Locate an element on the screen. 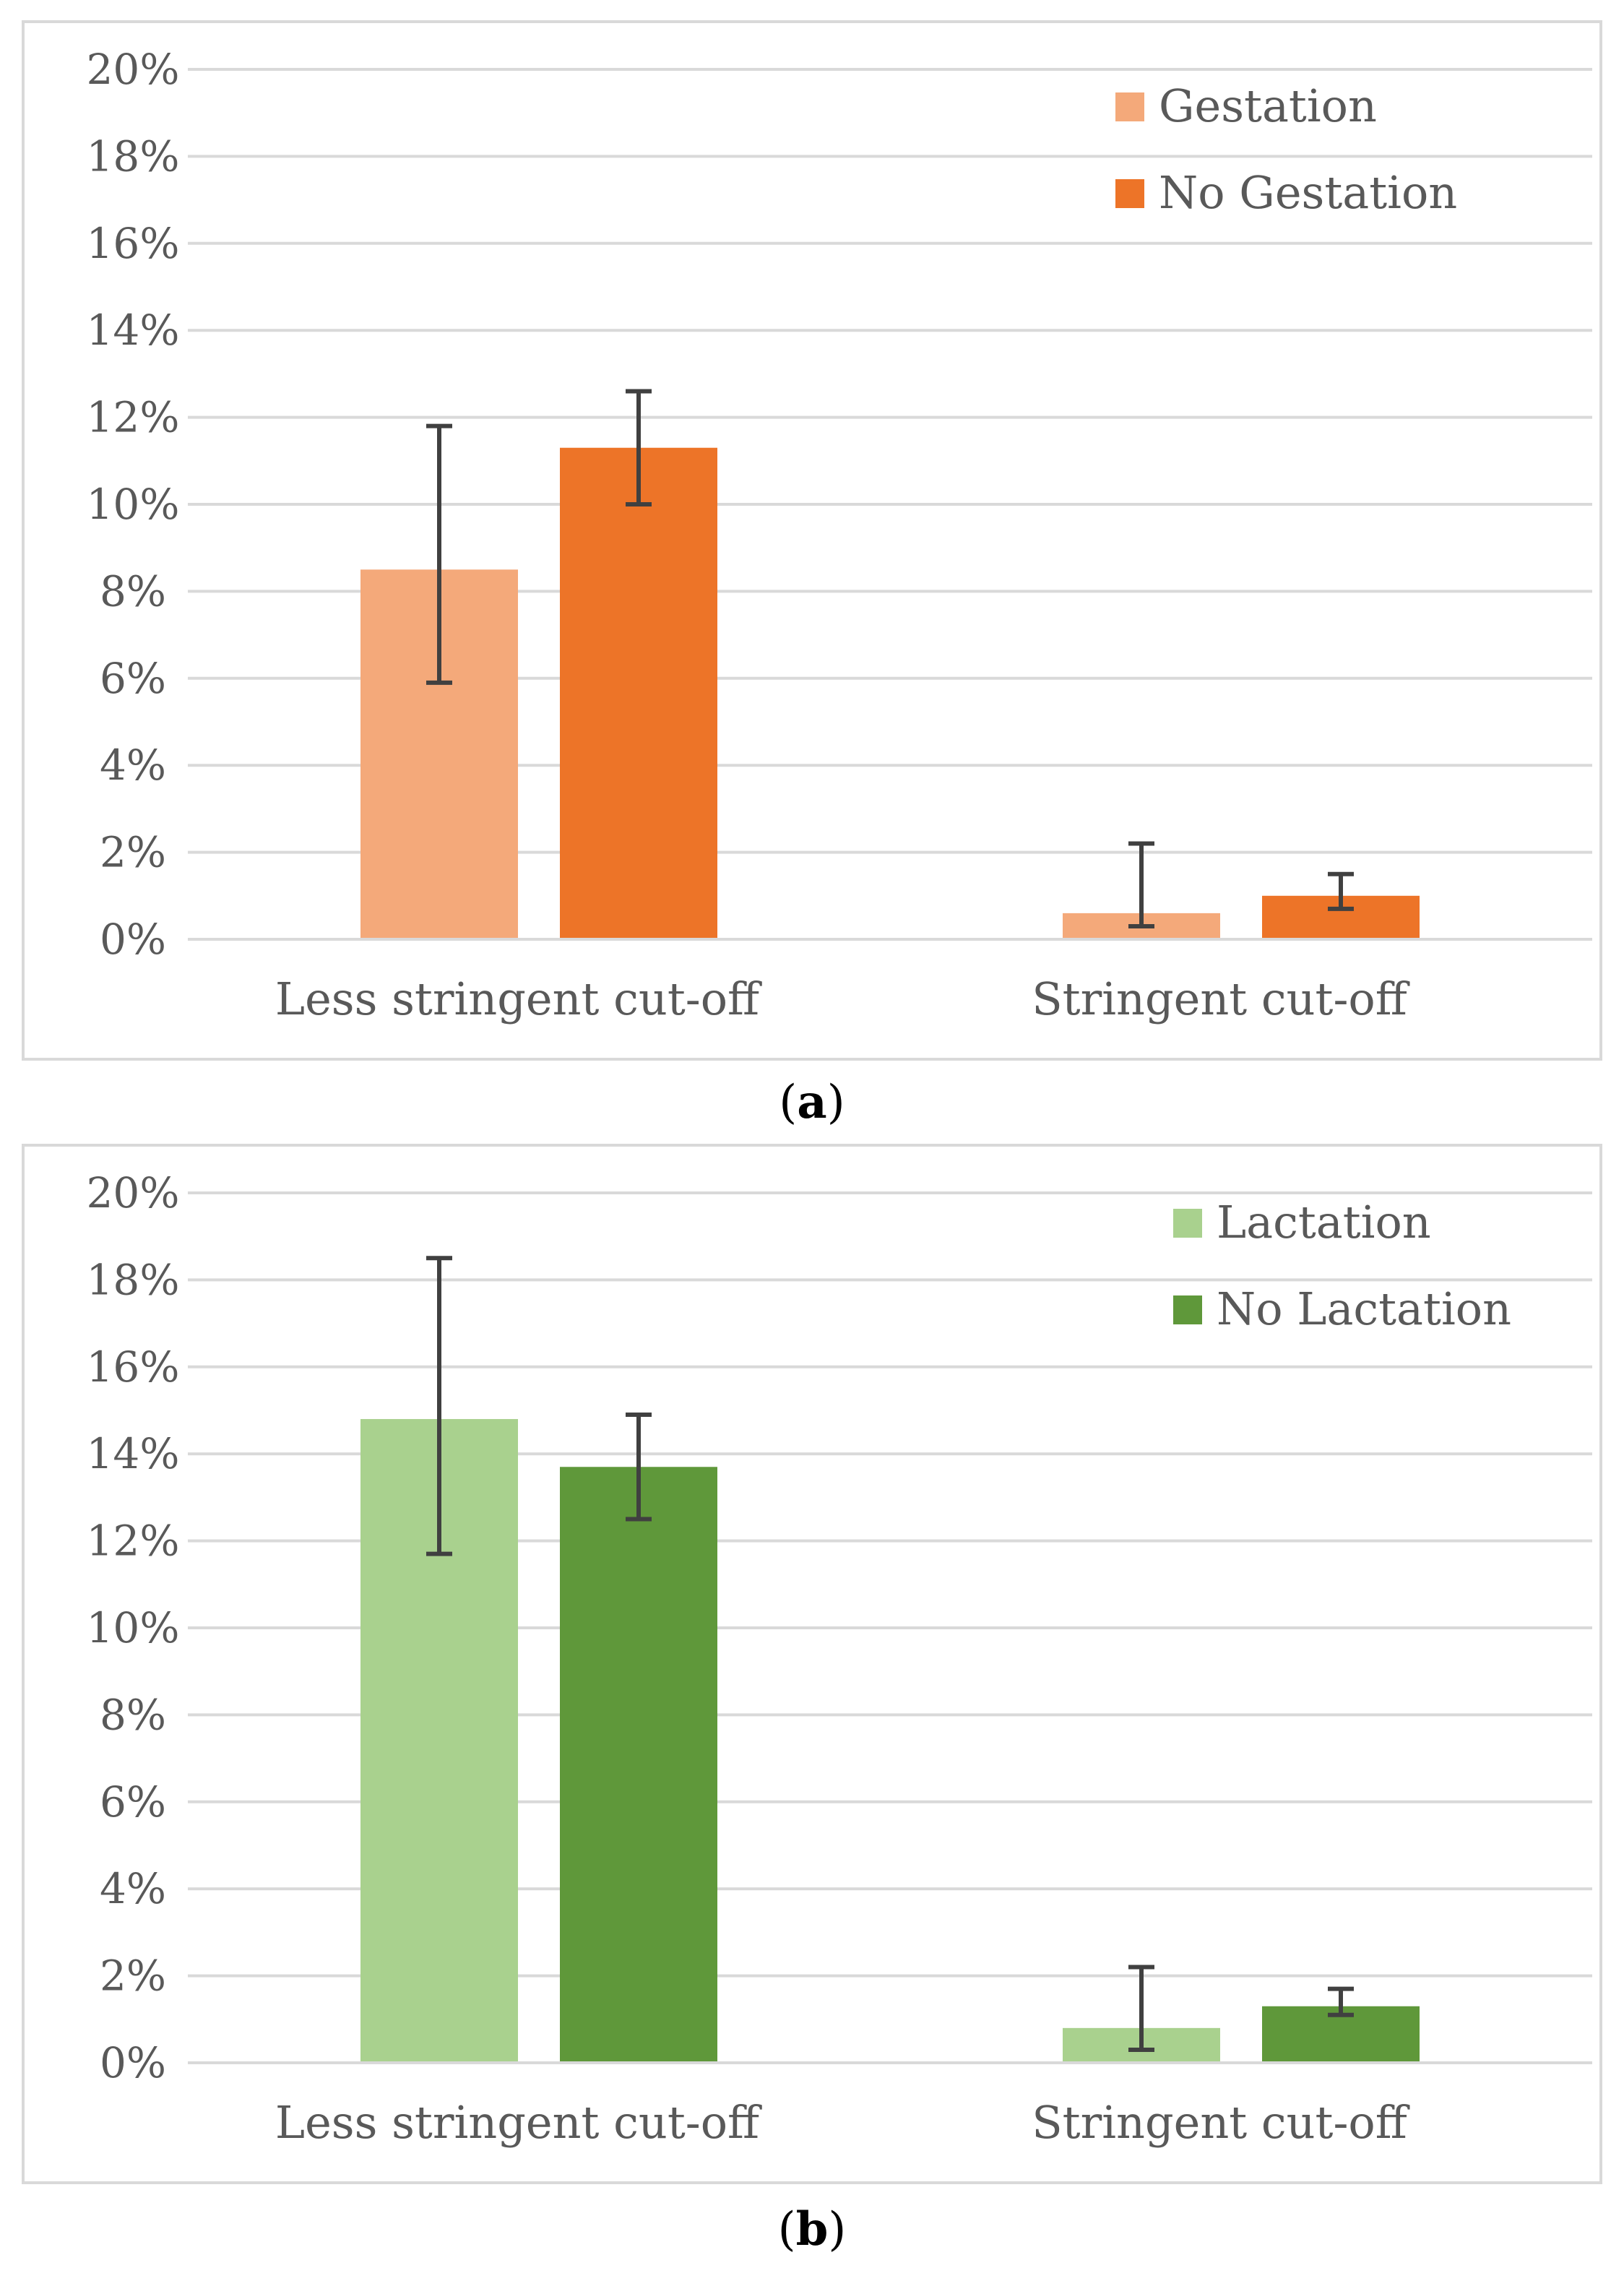  legend-label: Lactation is located at coordinates (1324, 1222).